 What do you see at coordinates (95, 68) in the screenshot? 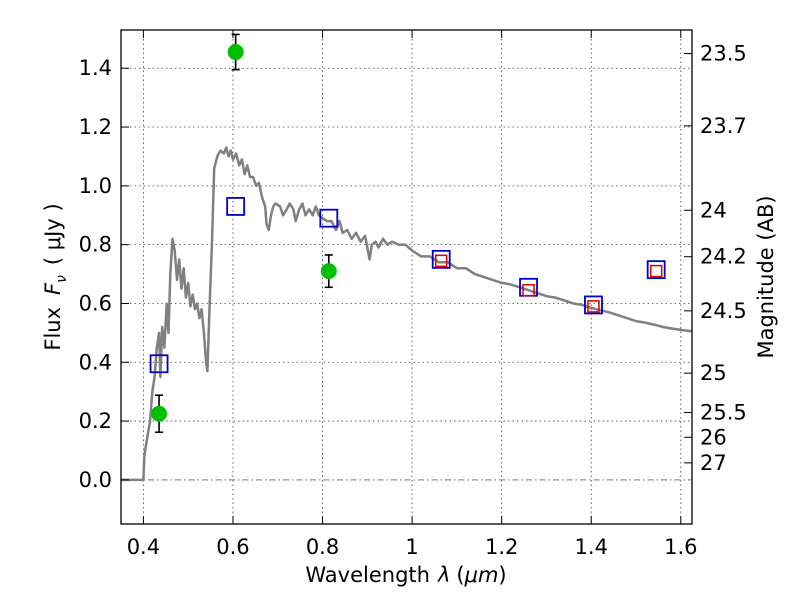
I see `y-tick-label: 1.4` at bounding box center [95, 68].